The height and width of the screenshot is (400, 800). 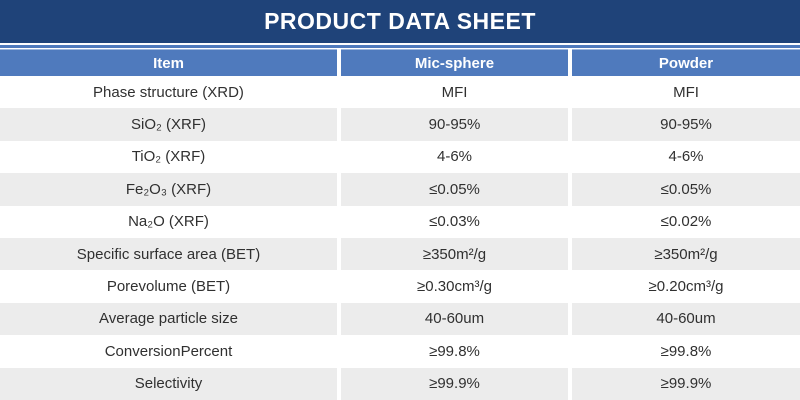 I want to click on item-cell: Specific surface area (BET), so click(x=168, y=254).